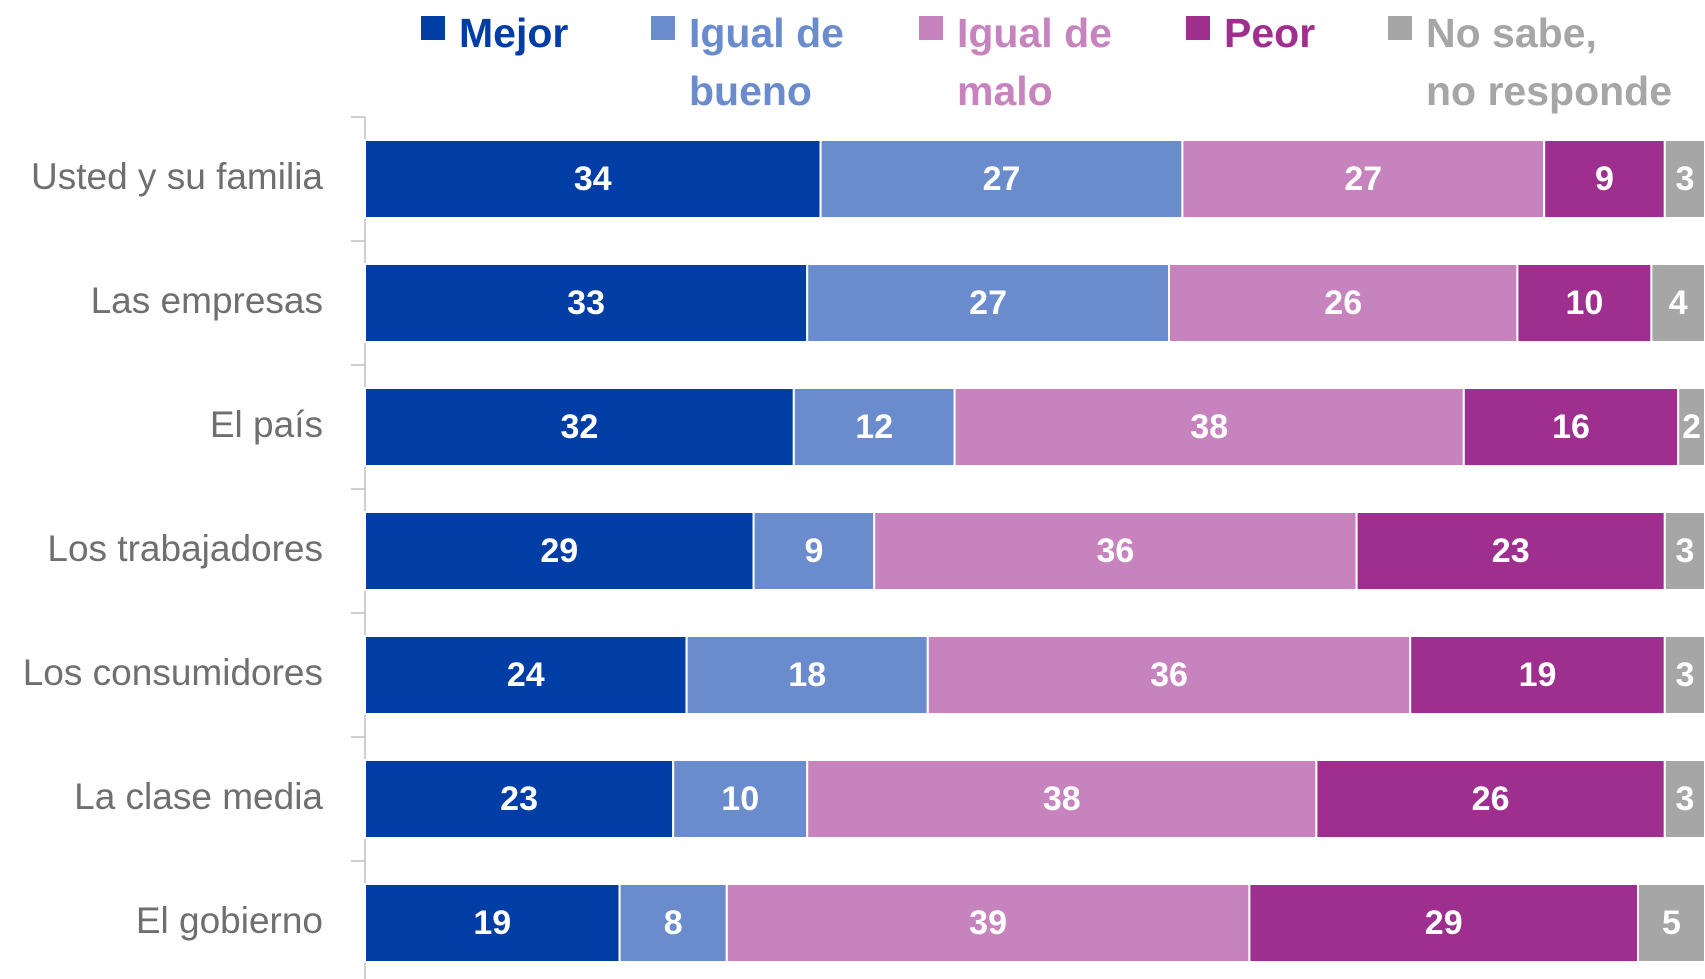 Image resolution: width=1705 pixels, height=979 pixels. I want to click on value-label: 8, so click(673, 923).